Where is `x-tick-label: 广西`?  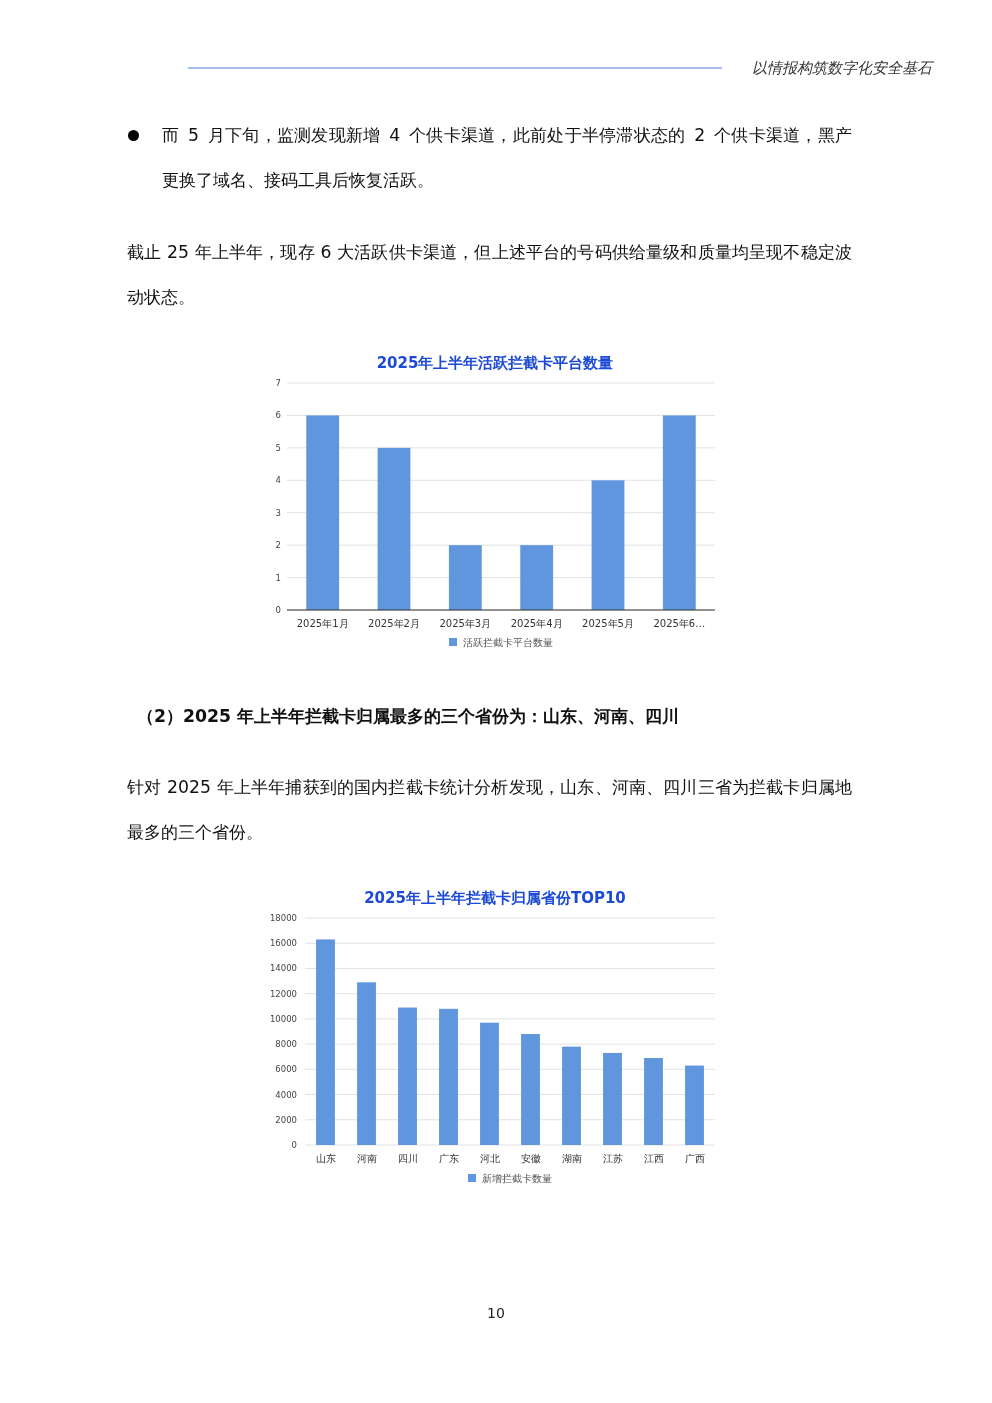
x-tick-label: 广西 is located at coordinates (694, 1158).